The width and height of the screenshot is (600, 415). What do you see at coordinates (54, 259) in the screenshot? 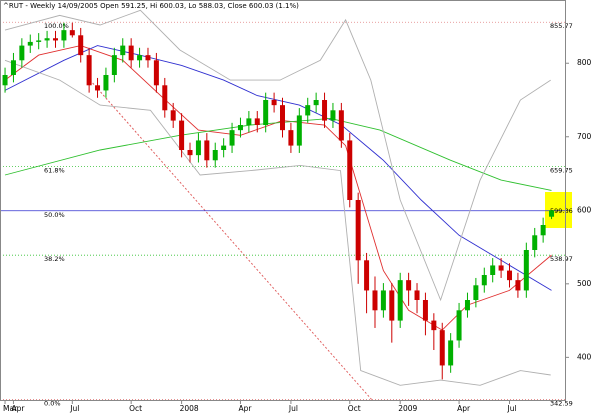
I see `fib-label: 38.2%` at bounding box center [54, 259].